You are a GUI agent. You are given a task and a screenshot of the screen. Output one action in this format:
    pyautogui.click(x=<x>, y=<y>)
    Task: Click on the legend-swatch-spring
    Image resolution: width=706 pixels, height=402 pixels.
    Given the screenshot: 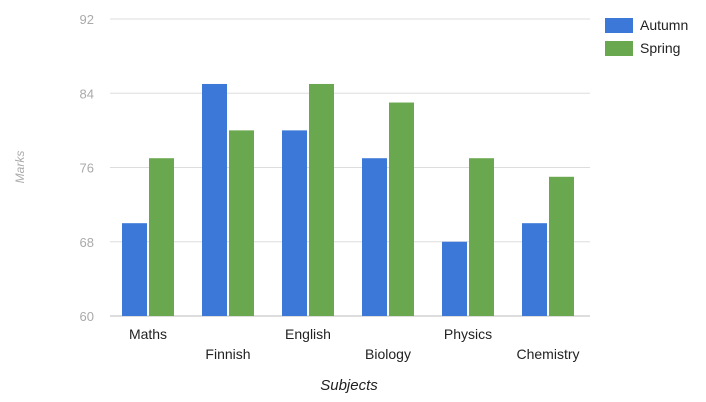 What is the action you would take?
    pyautogui.click(x=619, y=48)
    